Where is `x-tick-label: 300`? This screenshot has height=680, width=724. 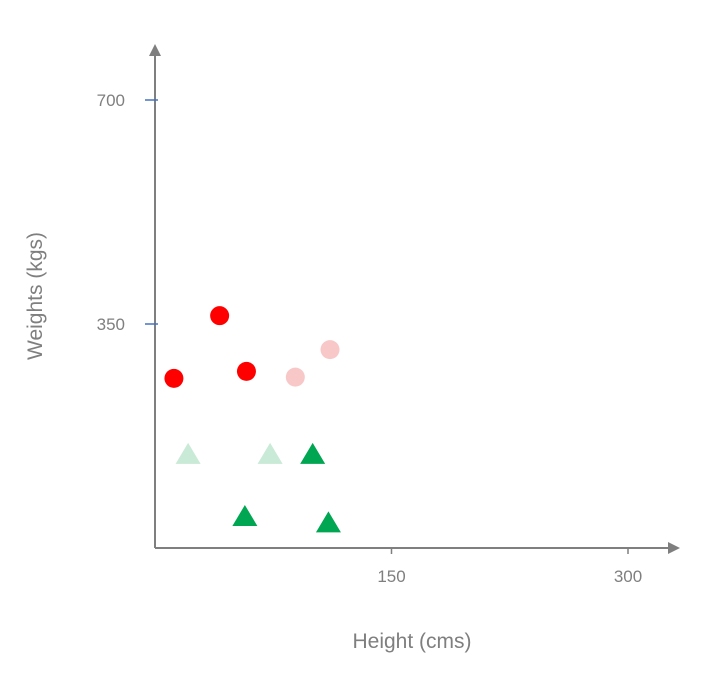 x-tick-label: 300 is located at coordinates (628, 576).